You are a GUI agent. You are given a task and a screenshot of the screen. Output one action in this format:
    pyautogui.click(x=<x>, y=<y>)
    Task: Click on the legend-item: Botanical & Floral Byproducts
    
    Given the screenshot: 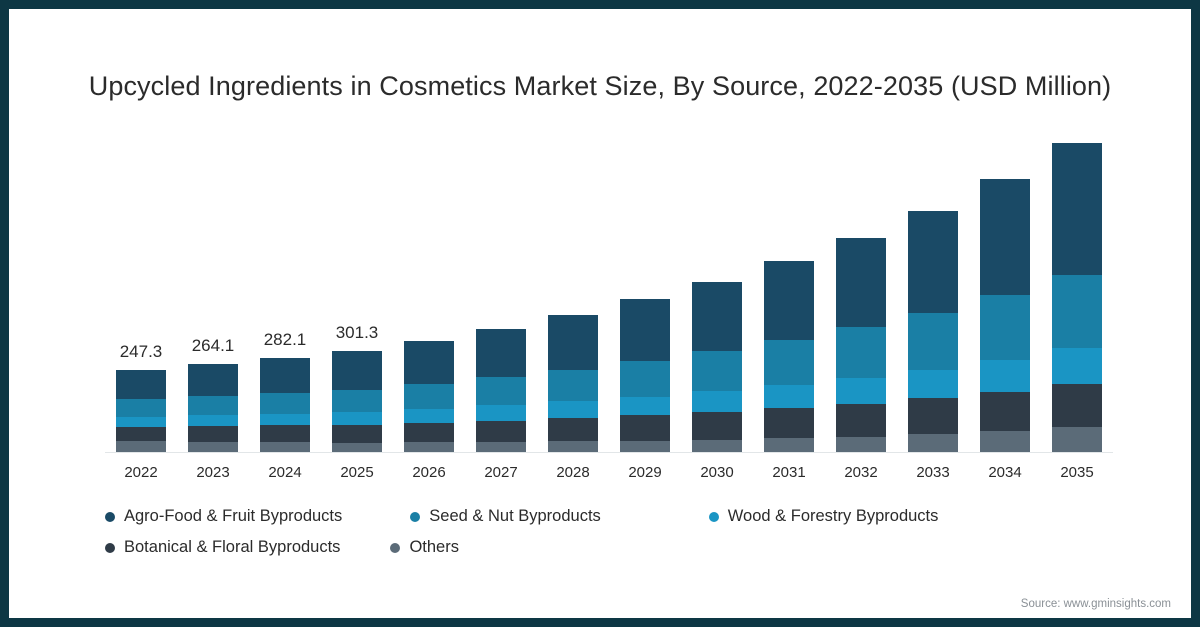 What is the action you would take?
    pyautogui.click(x=222, y=547)
    